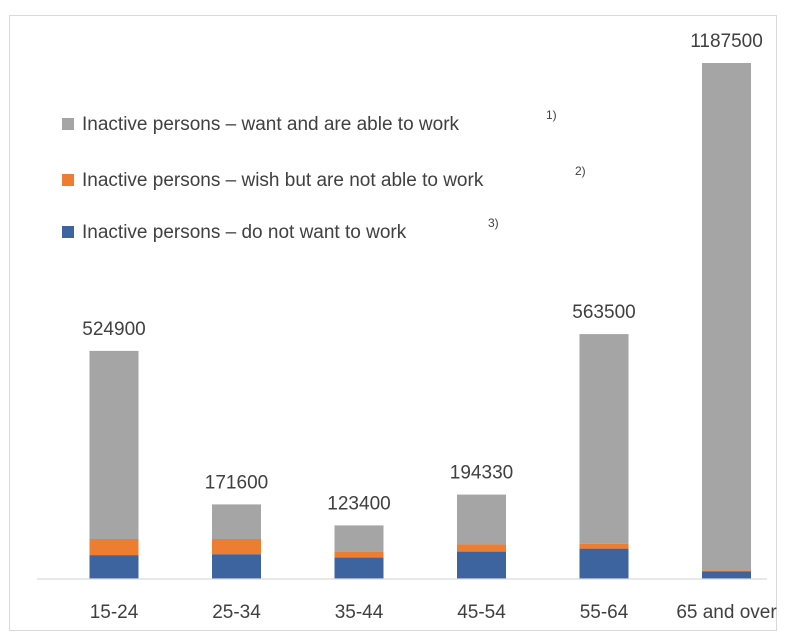  Describe the element at coordinates (114, 612) in the screenshot. I see `x-tick-label: 15-24` at that location.